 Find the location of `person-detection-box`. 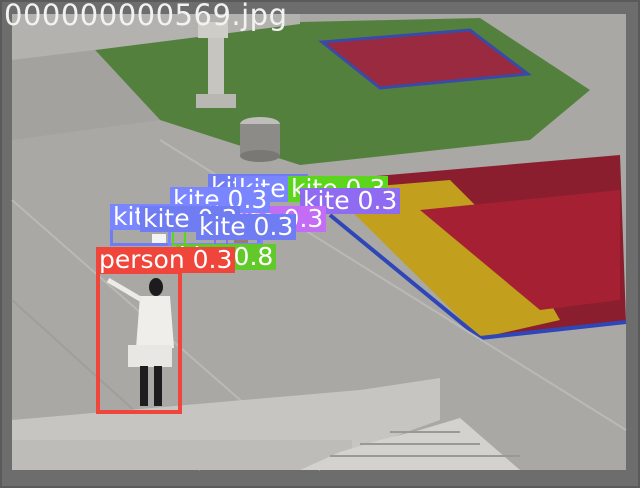

person-detection-box is located at coordinates (139, 342).